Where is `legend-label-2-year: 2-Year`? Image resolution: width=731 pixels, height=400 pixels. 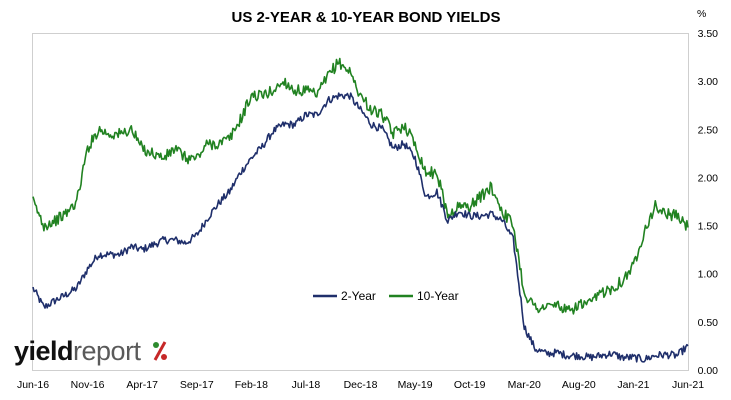 legend-label-2-year: 2-Year is located at coordinates (358, 296).